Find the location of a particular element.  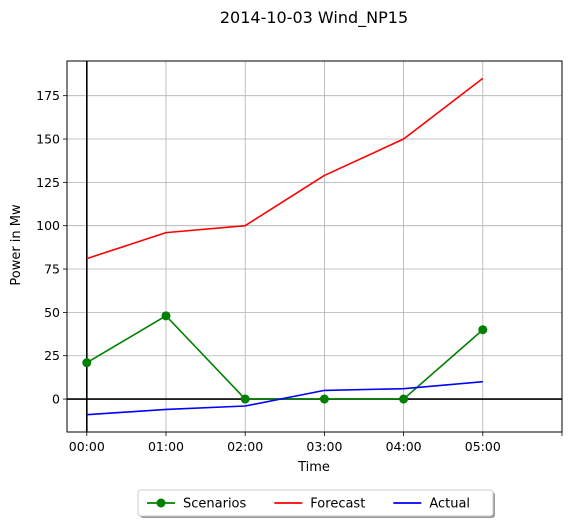

y-tick-label: 150 is located at coordinates (48, 139).